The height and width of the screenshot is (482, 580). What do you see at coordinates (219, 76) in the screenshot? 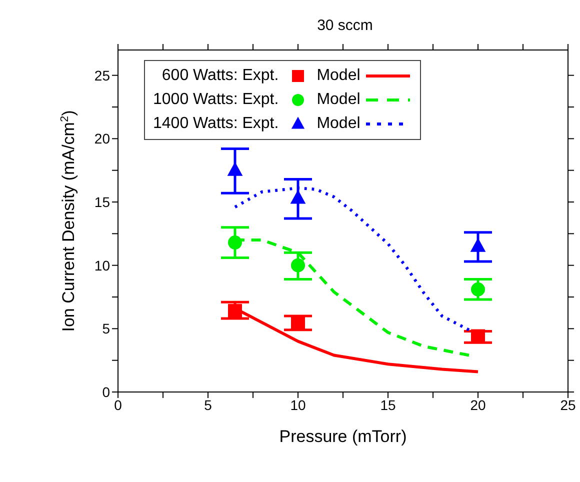
I see `legend-label: 600 Watts: Expt.` at bounding box center [219, 76].